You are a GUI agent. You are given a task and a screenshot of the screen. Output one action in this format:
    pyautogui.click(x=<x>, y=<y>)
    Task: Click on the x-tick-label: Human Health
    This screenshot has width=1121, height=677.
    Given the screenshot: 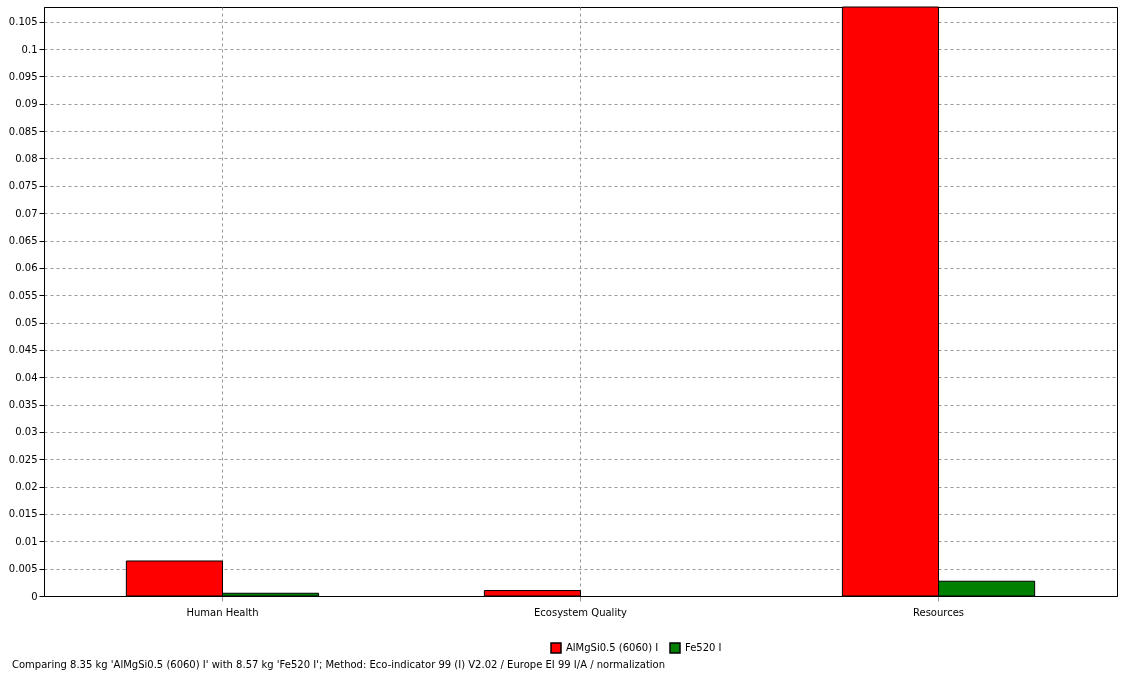 What is the action you would take?
    pyautogui.click(x=222, y=612)
    